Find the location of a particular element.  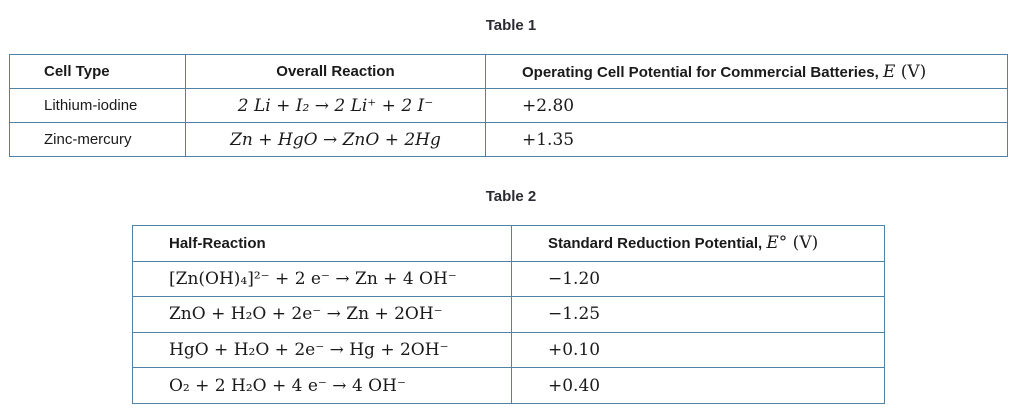

standard-potential: −1.25 is located at coordinates (698, 314).